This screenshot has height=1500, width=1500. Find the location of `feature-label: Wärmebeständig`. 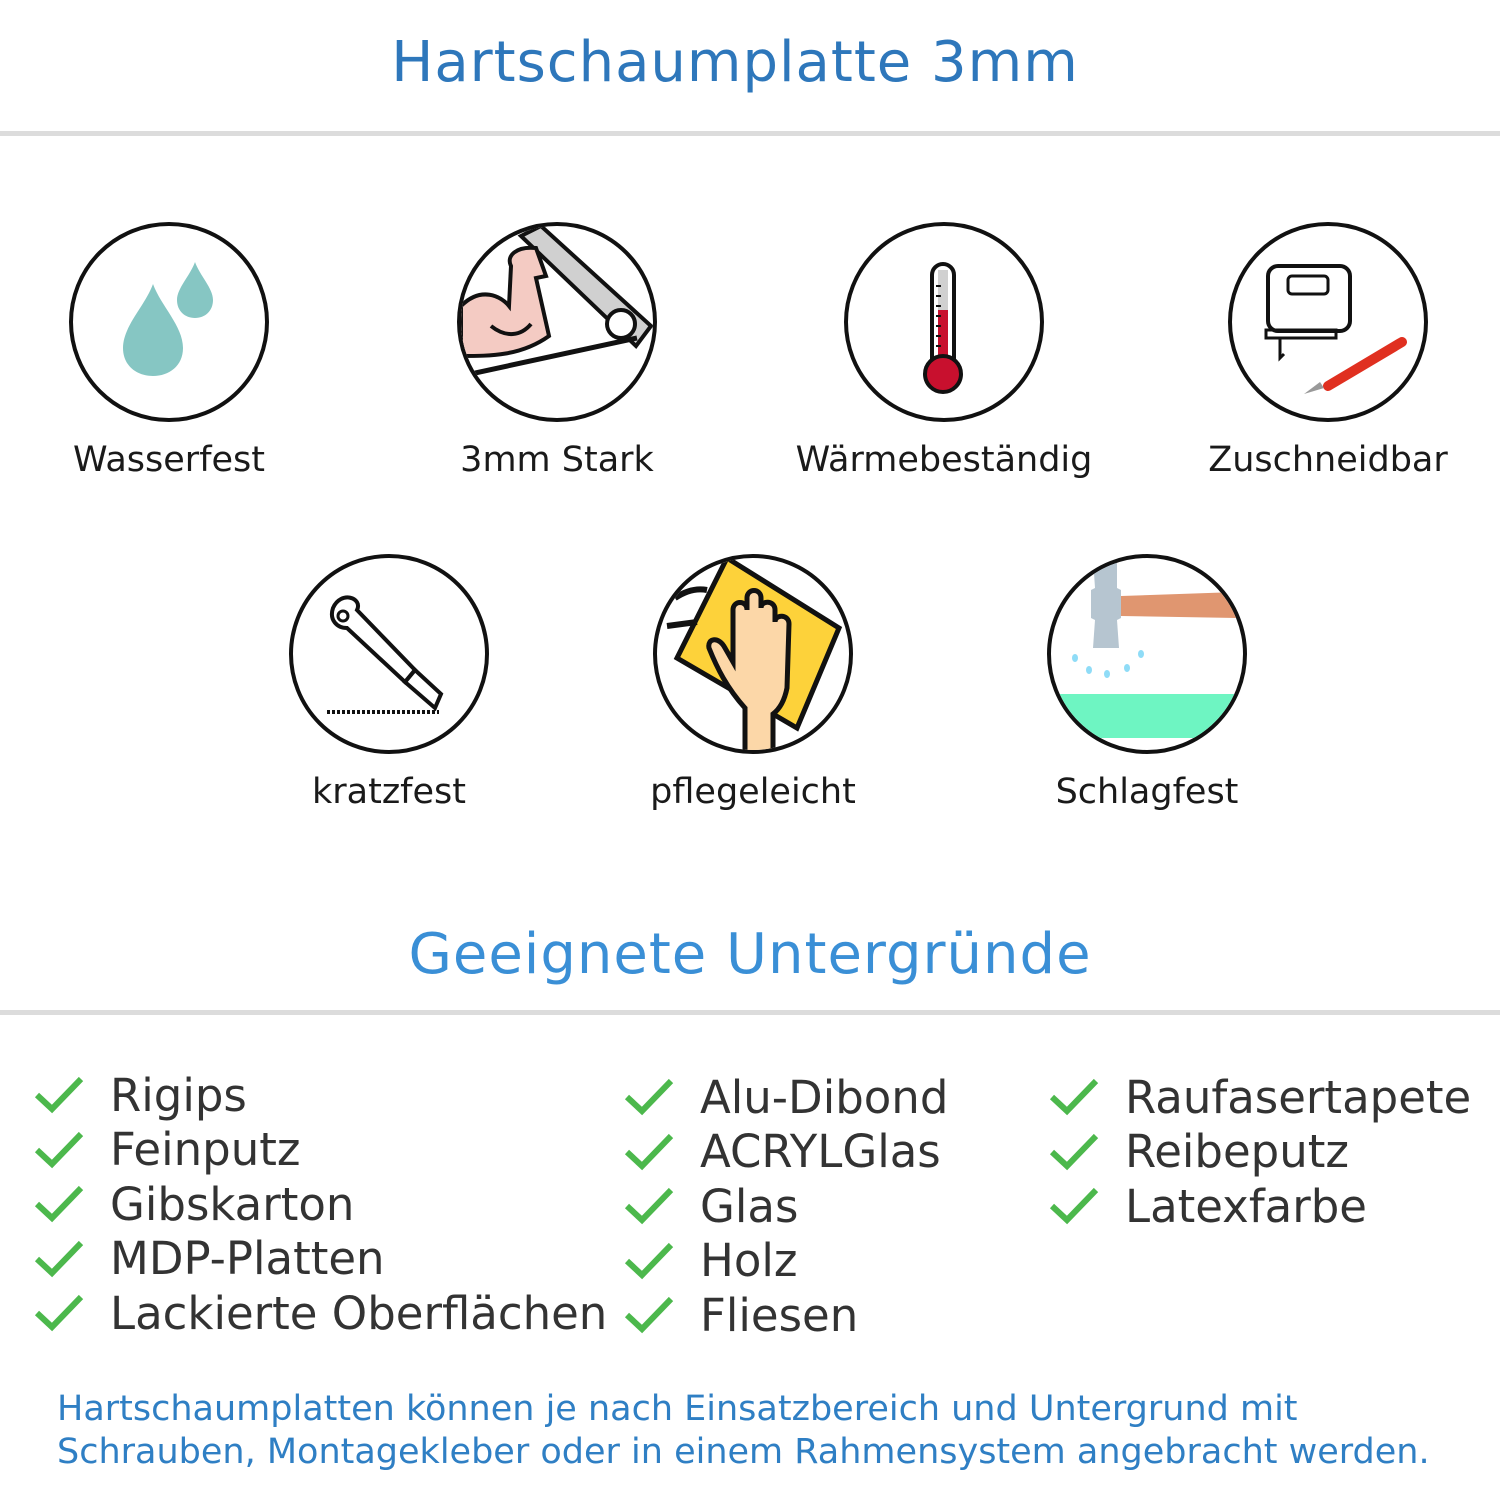

feature-label: Wärmebeständig is located at coordinates (944, 460).